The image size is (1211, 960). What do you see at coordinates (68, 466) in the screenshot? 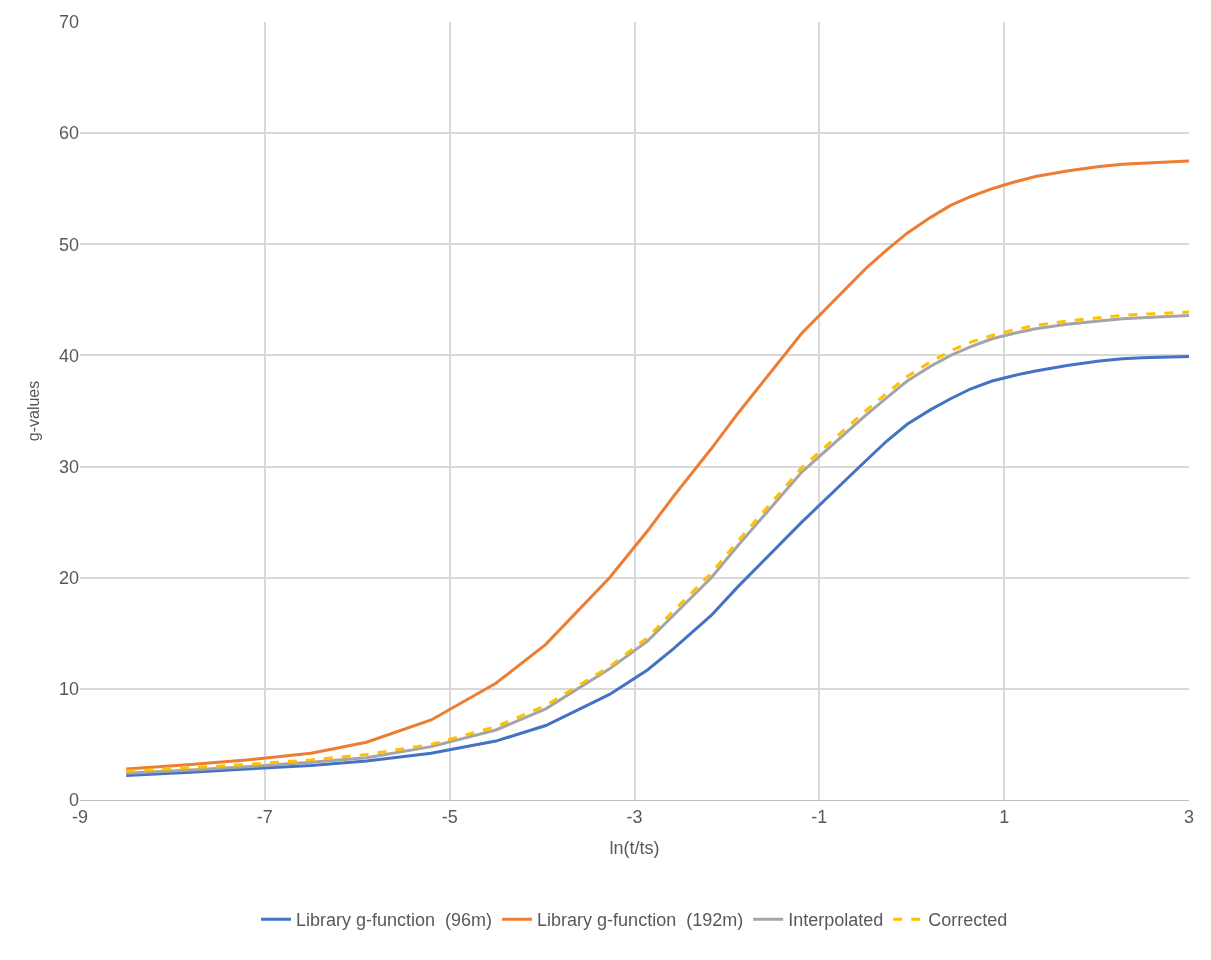
I see `y-tick-label: 30` at bounding box center [68, 466].